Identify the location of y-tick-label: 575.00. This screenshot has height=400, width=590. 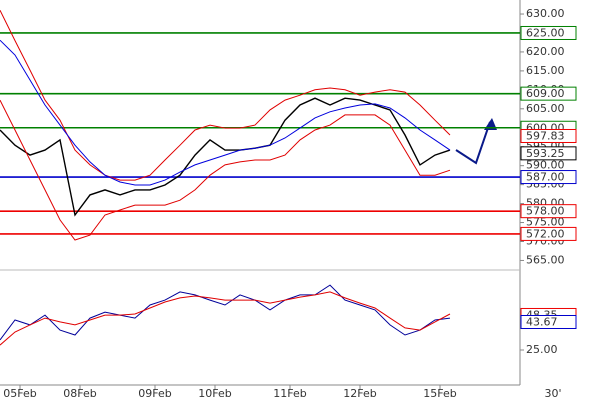
(545, 222).